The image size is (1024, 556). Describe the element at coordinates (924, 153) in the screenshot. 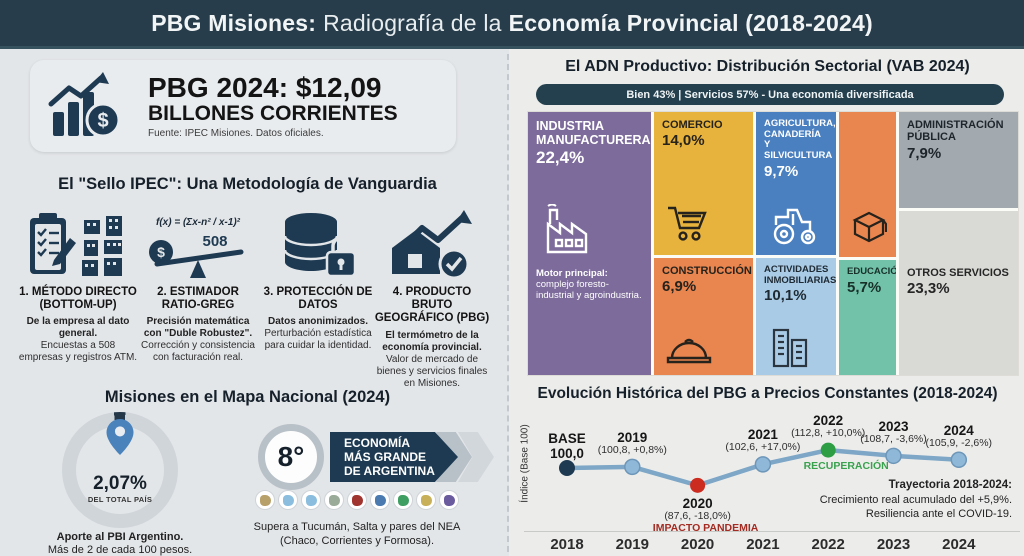

I see `sector-pct: 7,9%` at that location.